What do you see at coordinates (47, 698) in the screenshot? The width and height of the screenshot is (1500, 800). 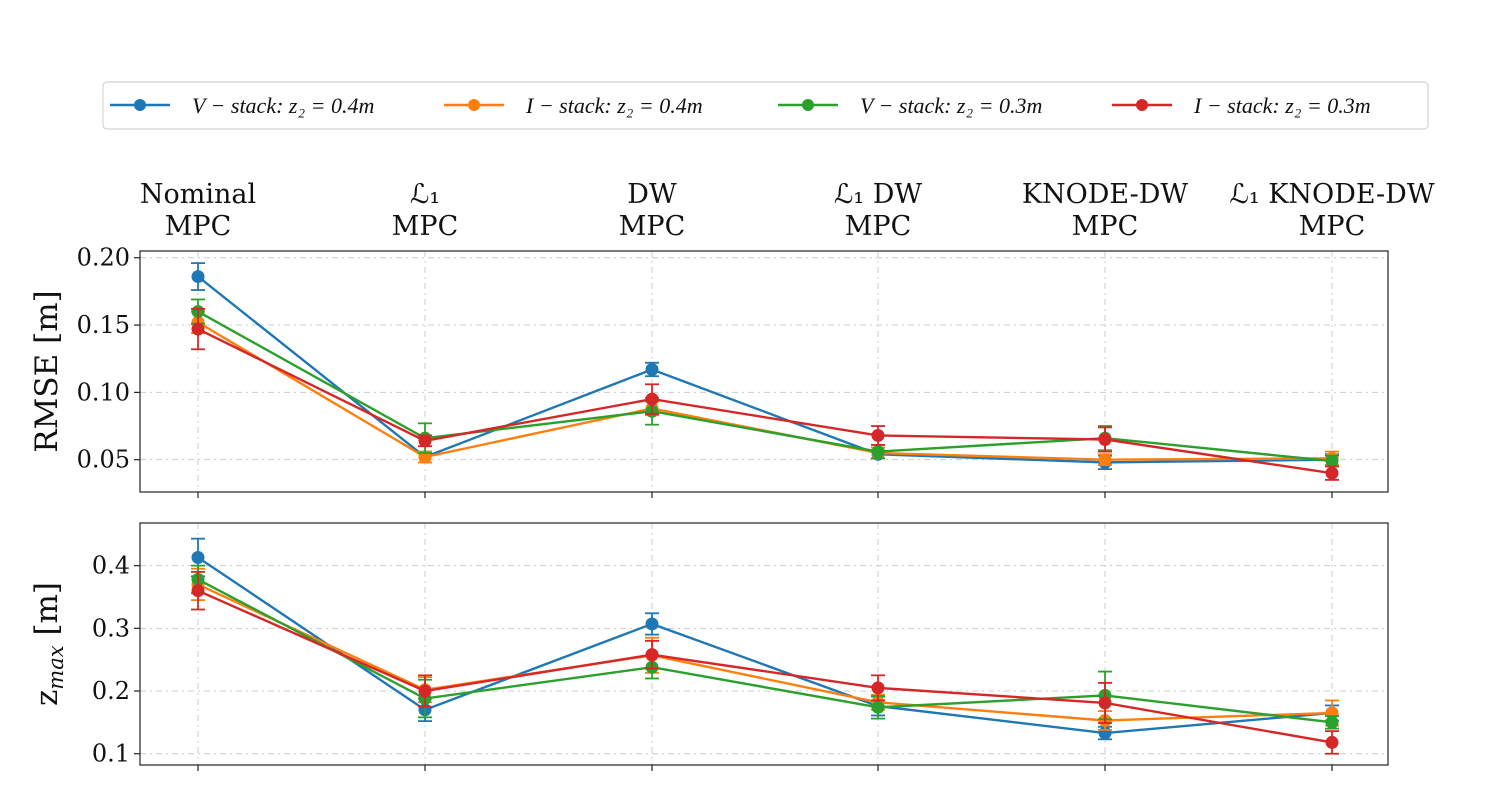 I see `y-axis-label-main: z` at bounding box center [47, 698].